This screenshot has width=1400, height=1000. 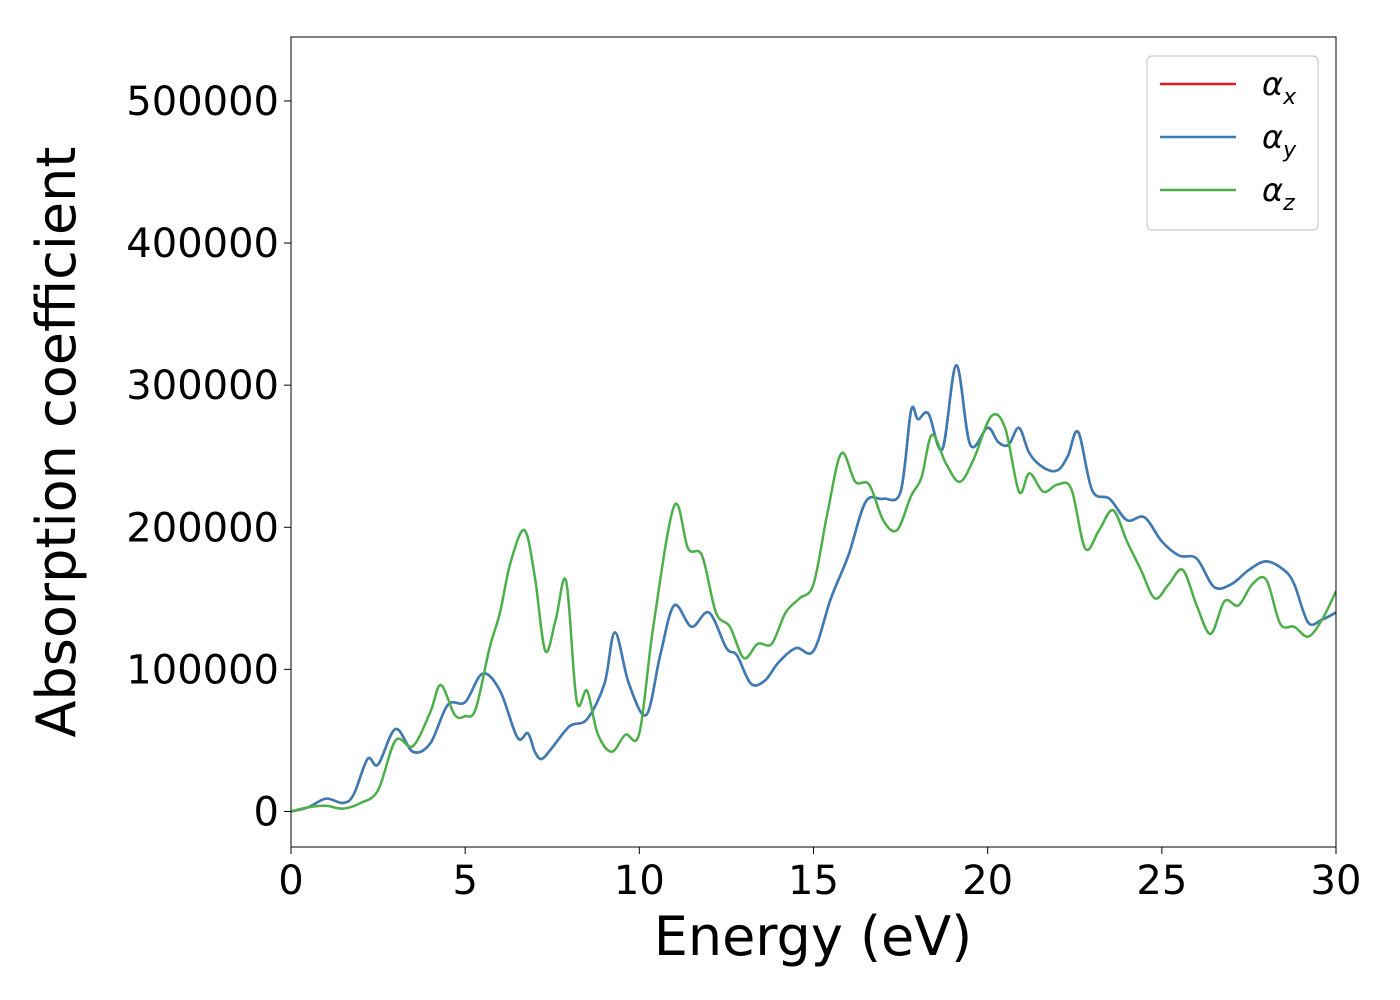 What do you see at coordinates (813, 881) in the screenshot?
I see `x-tick-label: 15` at bounding box center [813, 881].